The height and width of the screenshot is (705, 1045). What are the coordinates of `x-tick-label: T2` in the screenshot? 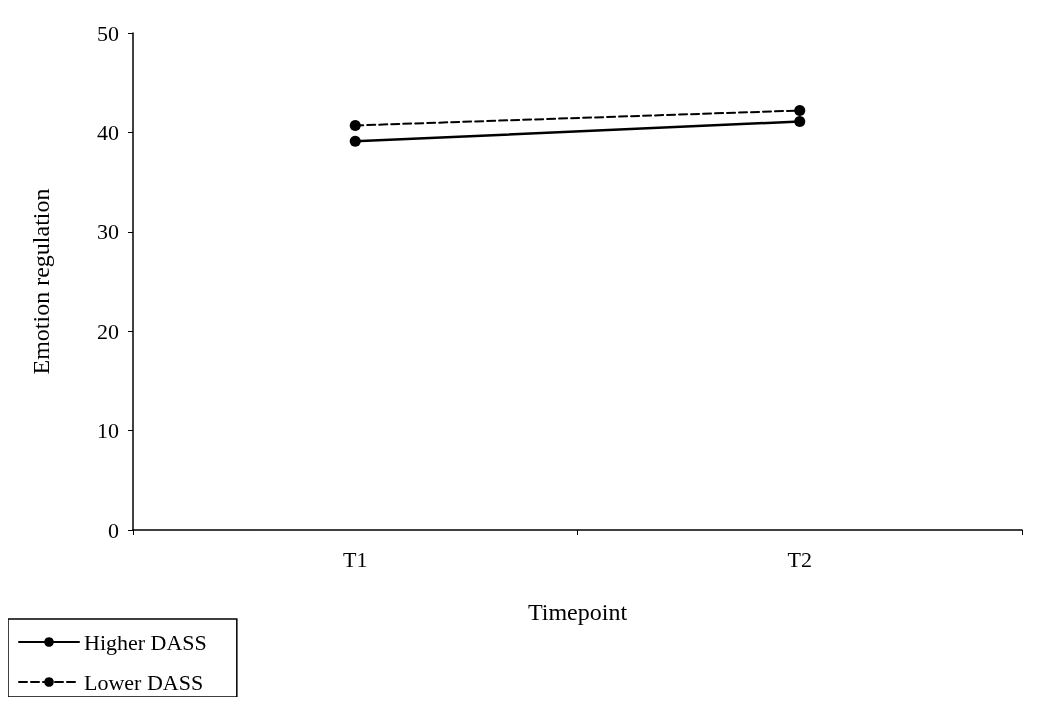 It's located at (799, 559).